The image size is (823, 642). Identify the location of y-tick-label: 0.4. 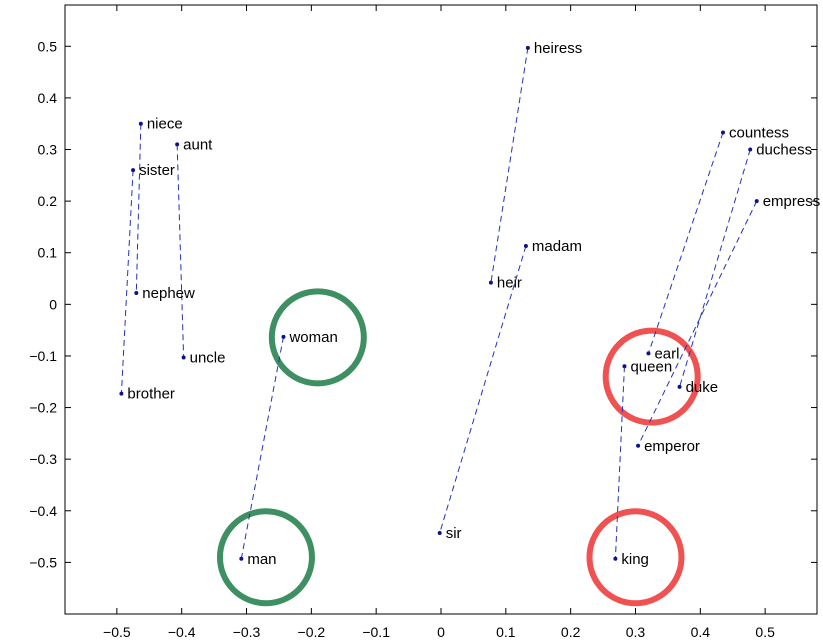
(48, 98).